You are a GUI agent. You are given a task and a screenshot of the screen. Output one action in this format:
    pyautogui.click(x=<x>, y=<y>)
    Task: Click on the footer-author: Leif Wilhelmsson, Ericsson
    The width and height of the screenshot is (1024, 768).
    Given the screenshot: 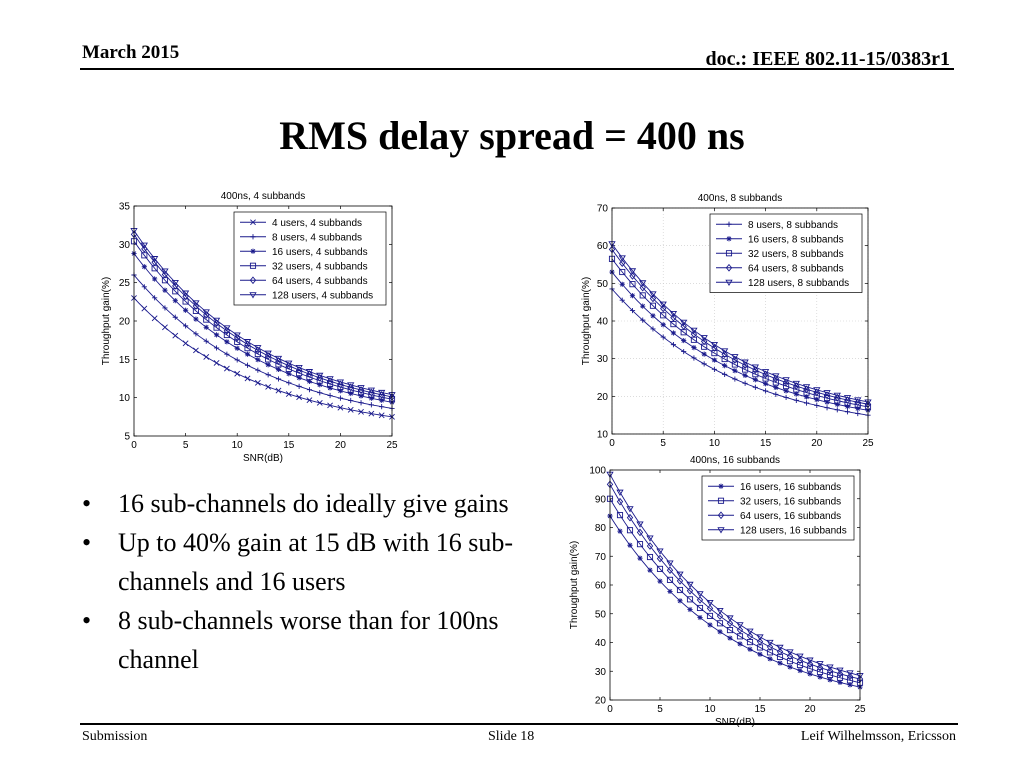 What is the action you would take?
    pyautogui.click(x=878, y=736)
    